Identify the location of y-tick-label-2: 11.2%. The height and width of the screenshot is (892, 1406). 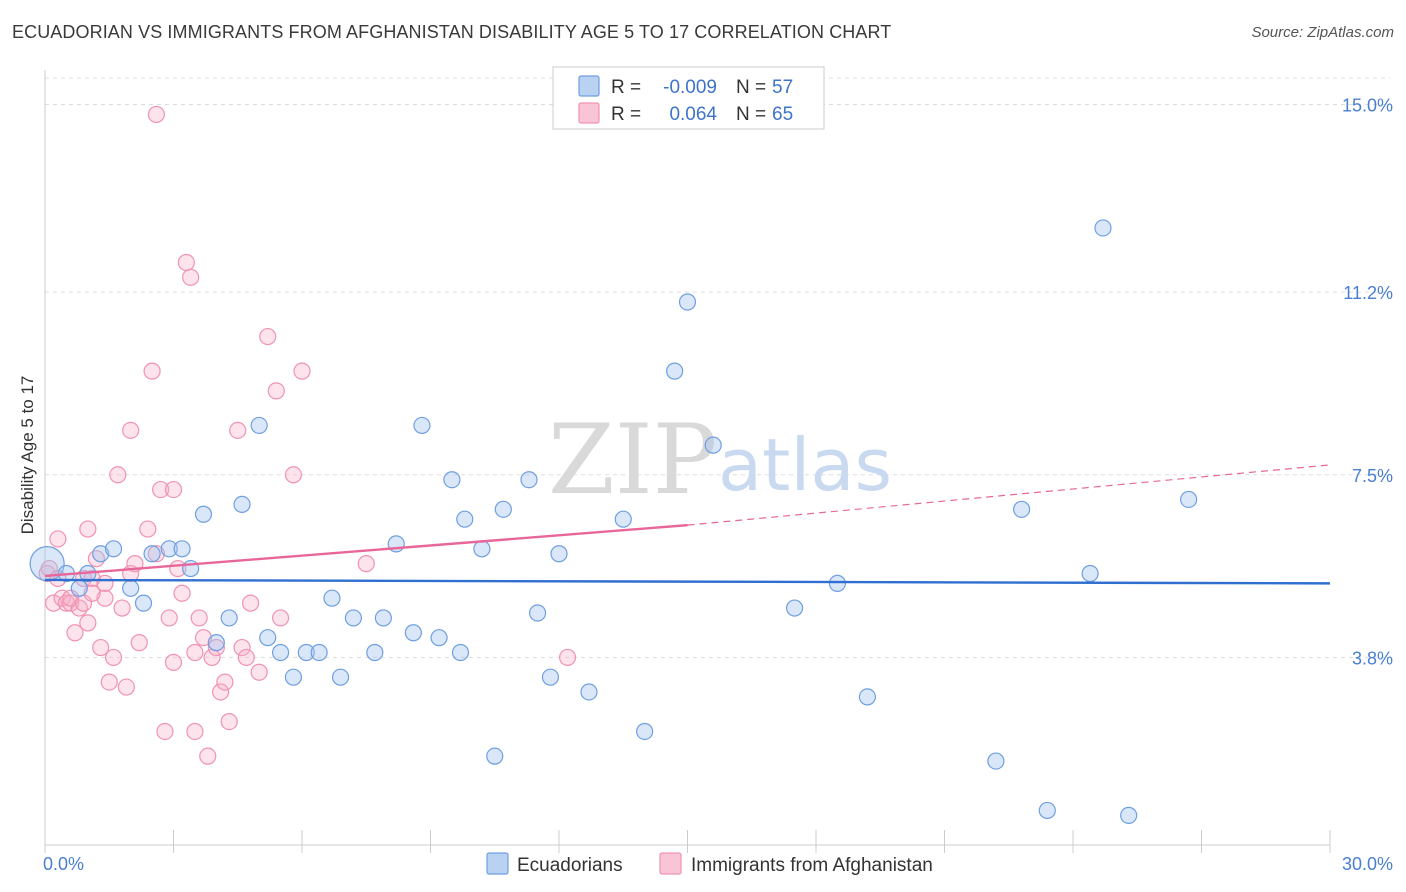
(1368, 293).